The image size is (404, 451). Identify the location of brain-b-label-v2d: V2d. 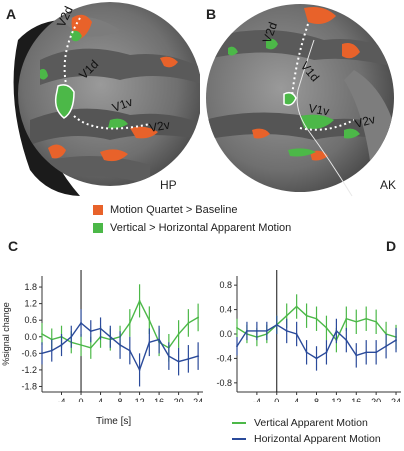
(270, 32).